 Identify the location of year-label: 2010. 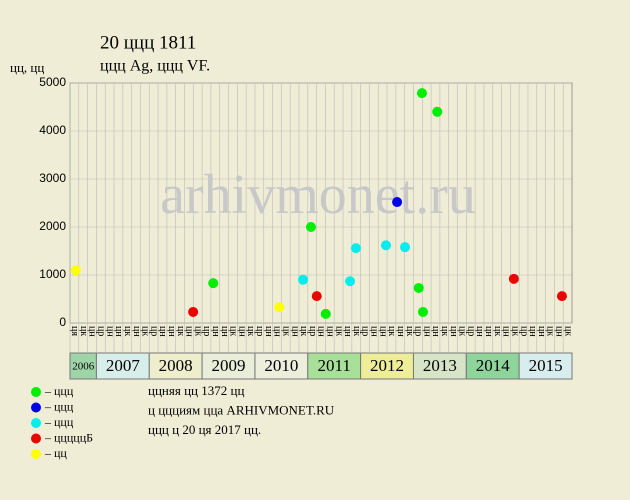
(281, 365).